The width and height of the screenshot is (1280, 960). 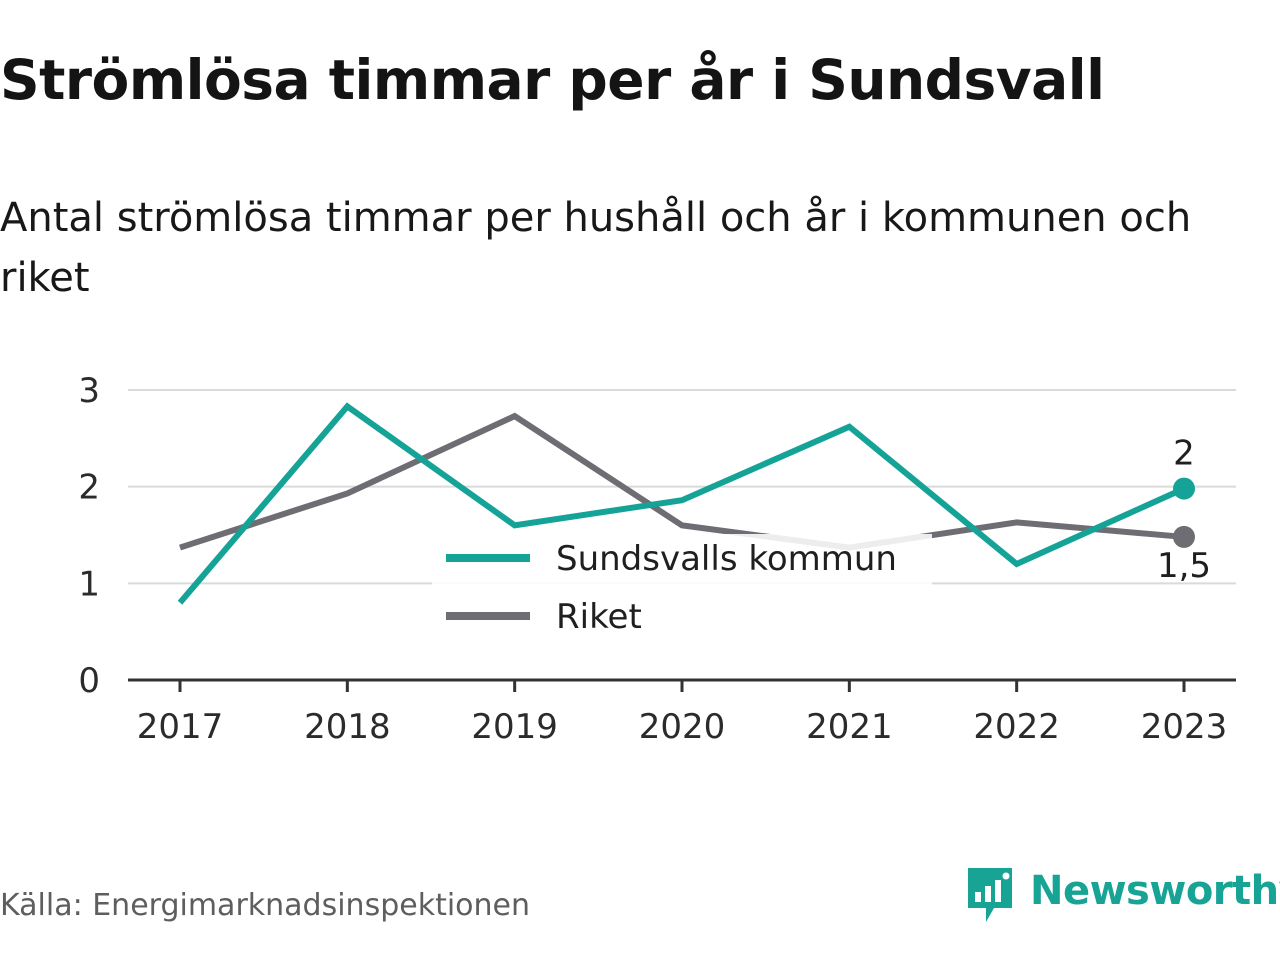 What do you see at coordinates (265, 905) in the screenshot?
I see `source-note: Källa: Energimarknadsinspektionen` at bounding box center [265, 905].